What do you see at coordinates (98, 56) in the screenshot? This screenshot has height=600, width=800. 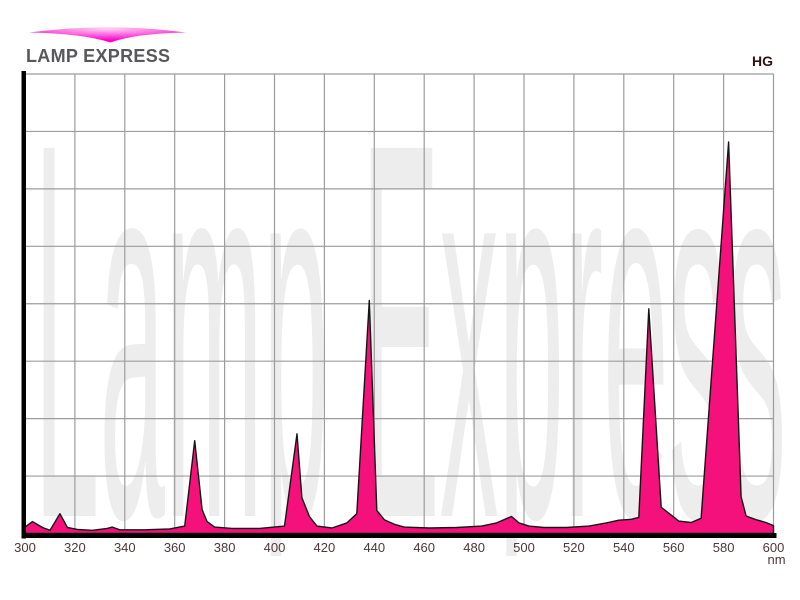 I see `logo-text: LAMP EXPRESS` at bounding box center [98, 56].